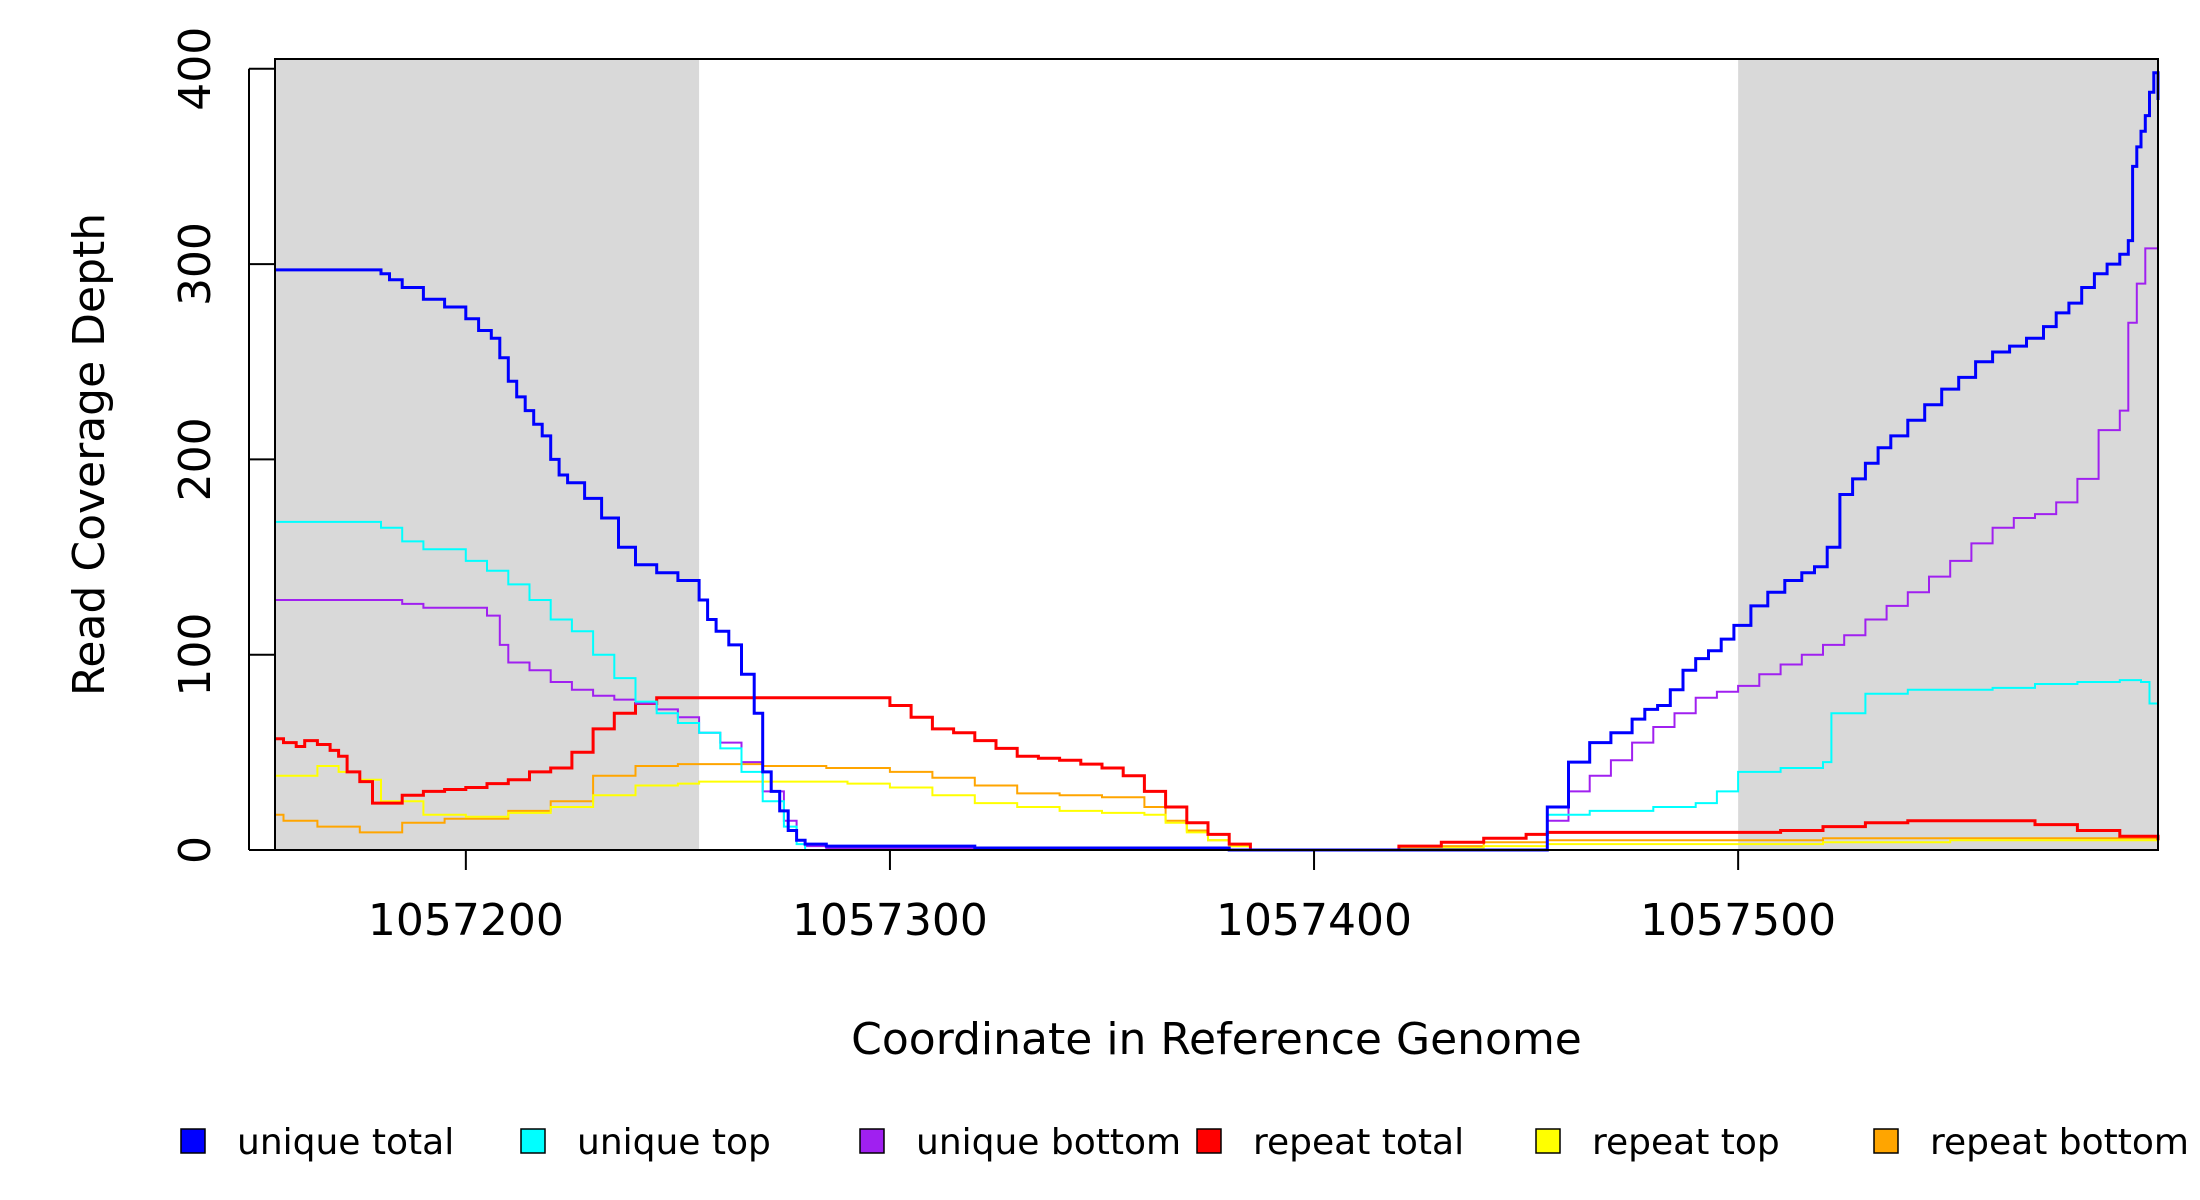 The image size is (2200, 1200). Describe the element at coordinates (1102, 898) in the screenshot. I see `x-axis: 1057200 1057300 1057400 1057500` at that location.